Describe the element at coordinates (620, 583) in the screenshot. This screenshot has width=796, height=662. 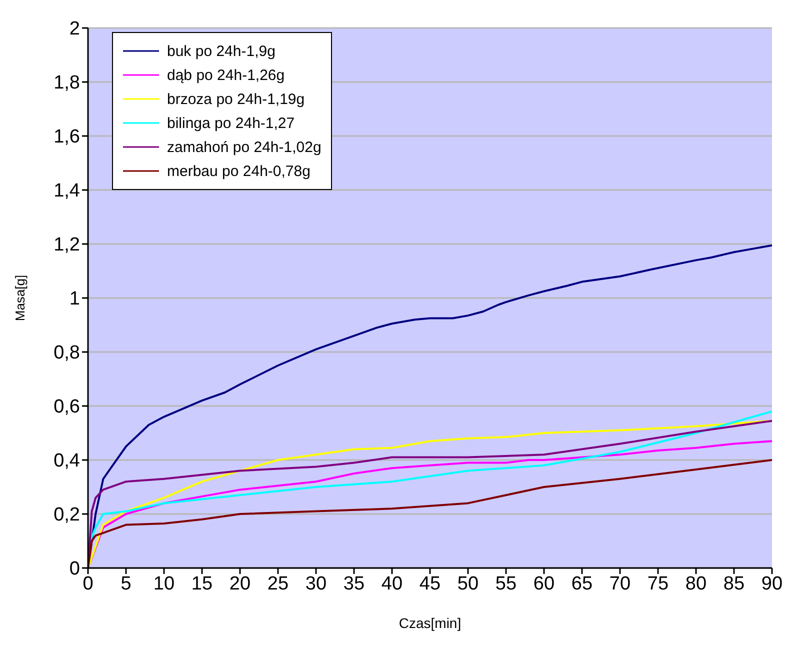
I see `x-tick-label: 70` at that location.